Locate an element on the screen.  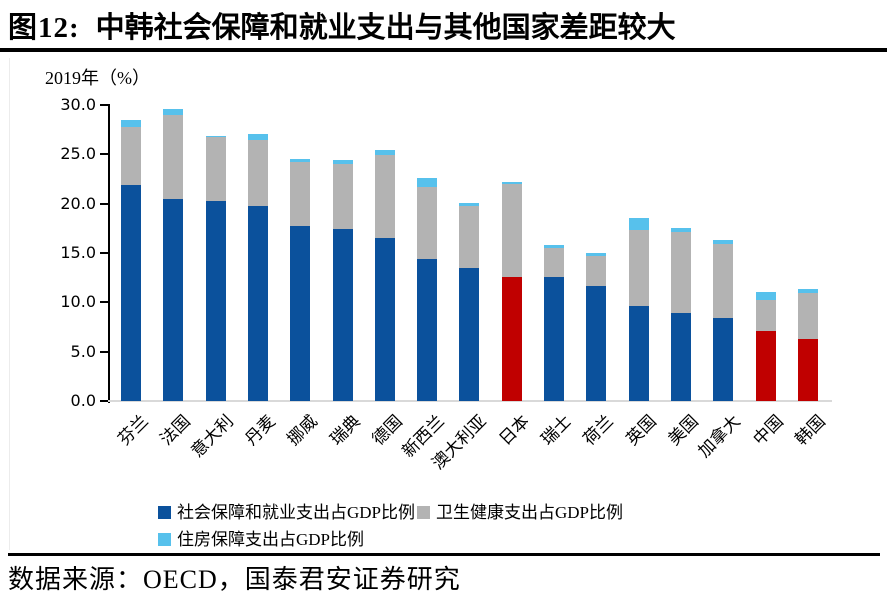
legend-label-housing: 住房保障支出占GDP比例 is located at coordinates (271, 539).